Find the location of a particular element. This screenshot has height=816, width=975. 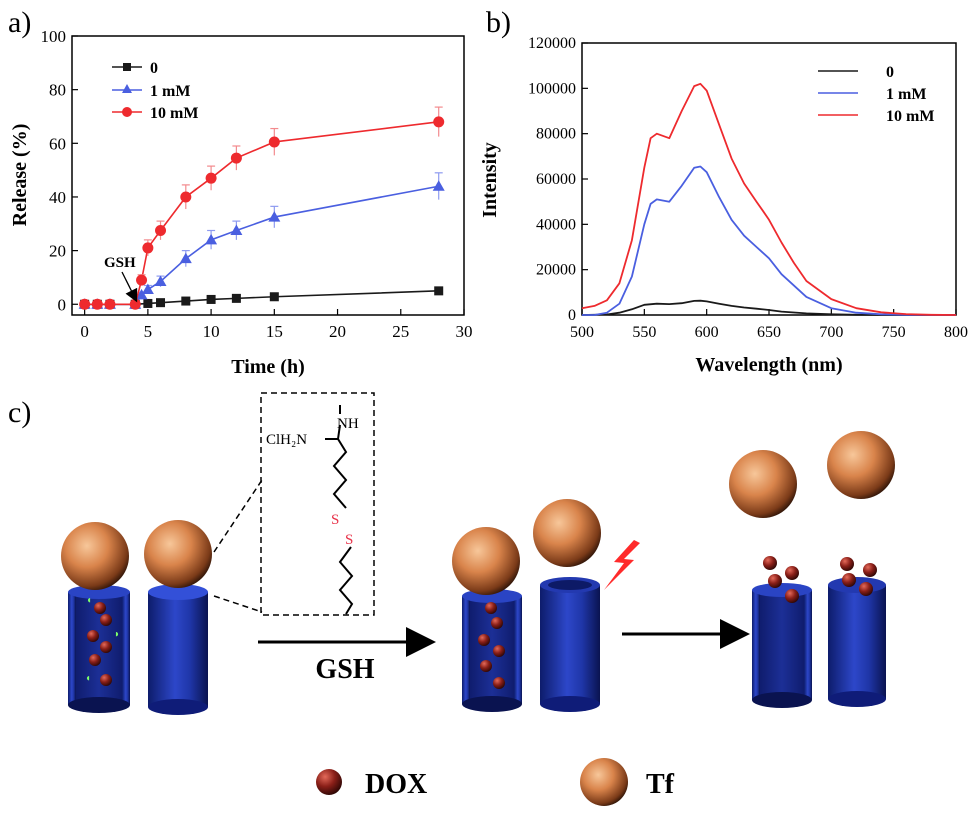

y-tick-label: 20000 is located at coordinates (556, 270).